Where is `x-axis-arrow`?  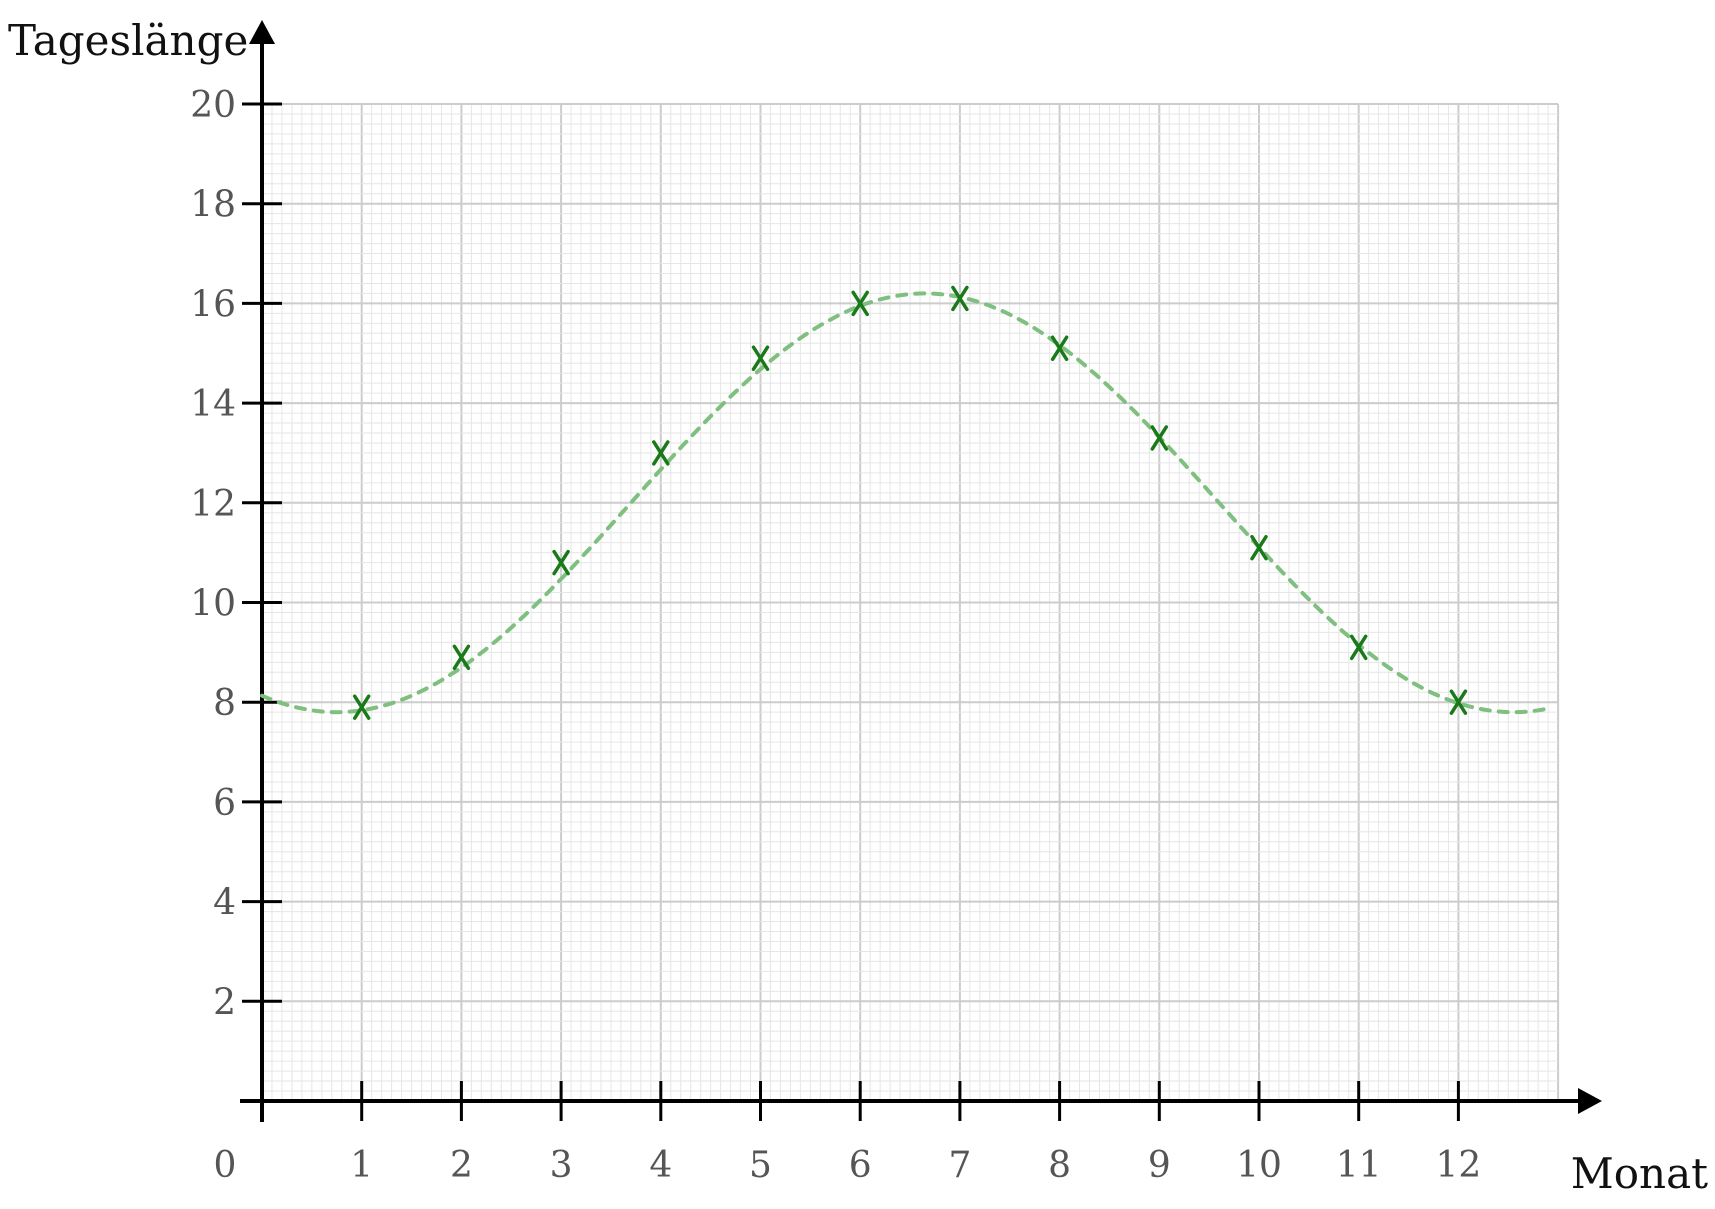
x-axis-arrow is located at coordinates (1590, 1101).